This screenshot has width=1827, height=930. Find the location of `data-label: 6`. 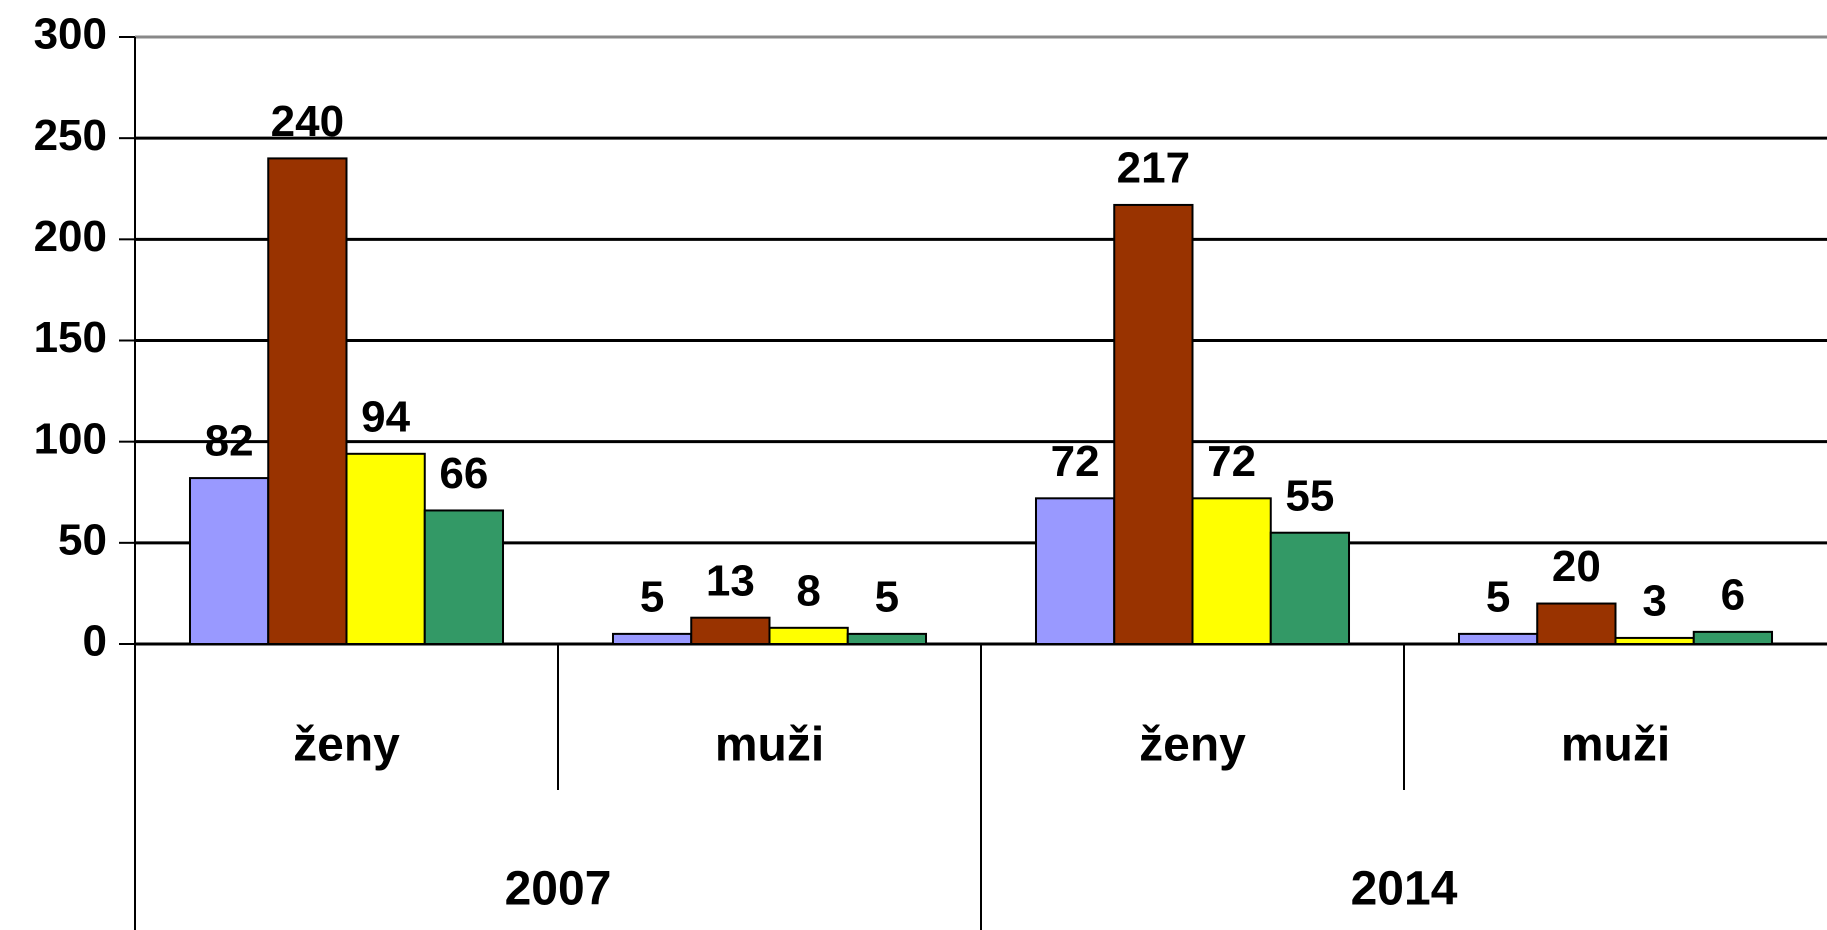

data-label: 6 is located at coordinates (1733, 594).